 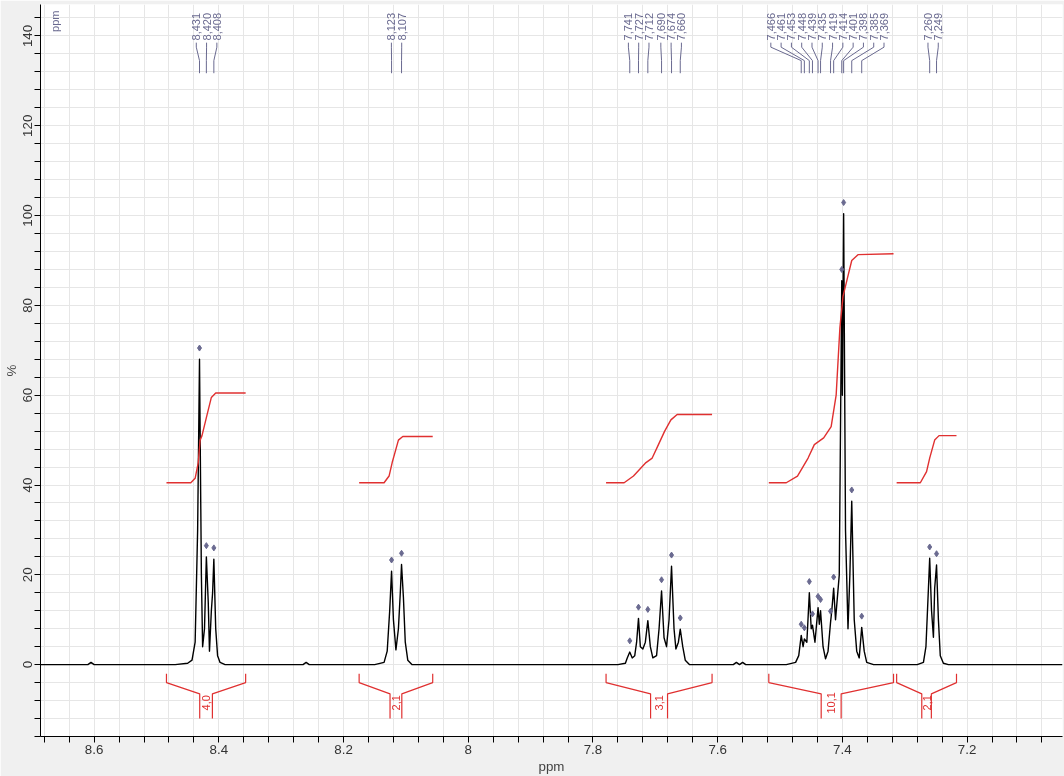 I want to click on annotation: 7,727, so click(x=638, y=26).